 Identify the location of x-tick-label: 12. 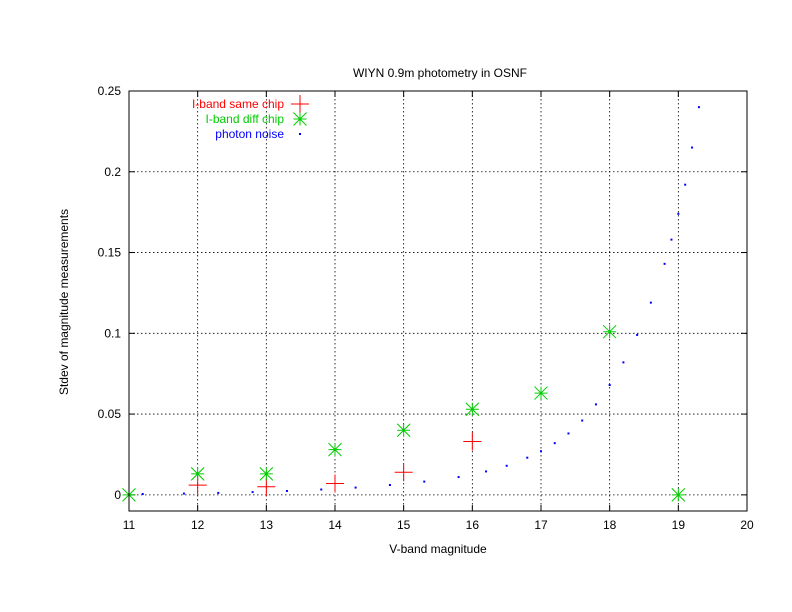
(198, 525).